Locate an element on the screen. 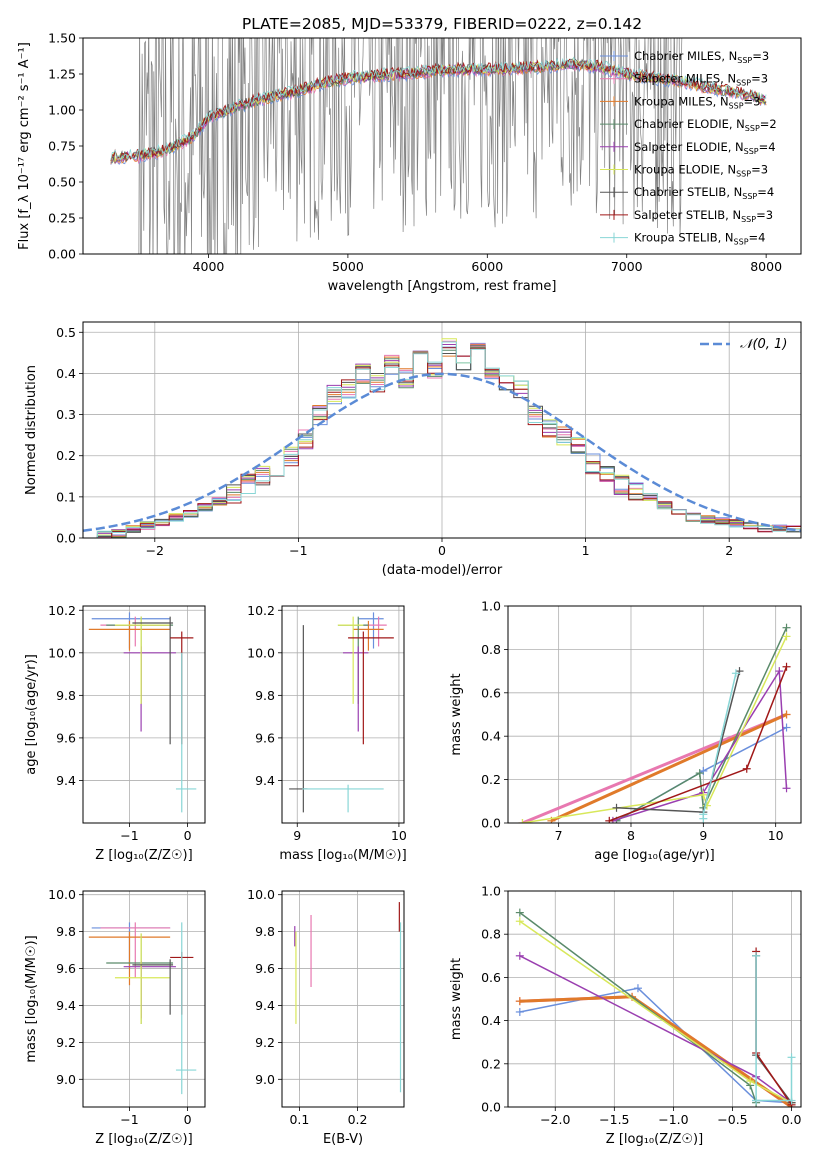  weight_vs_Z-frame is located at coordinates (654, 999).